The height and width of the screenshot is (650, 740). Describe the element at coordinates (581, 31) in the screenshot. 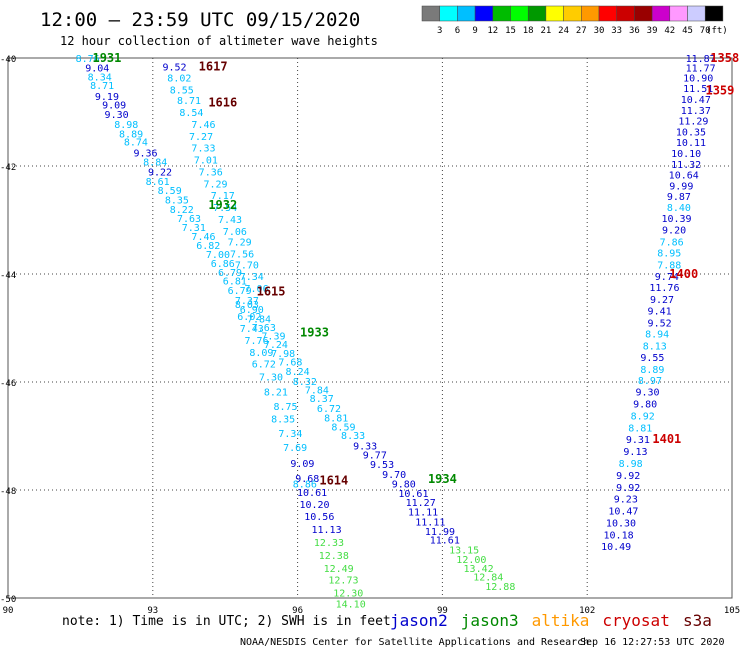

I see `colorbar-label: 27` at that location.